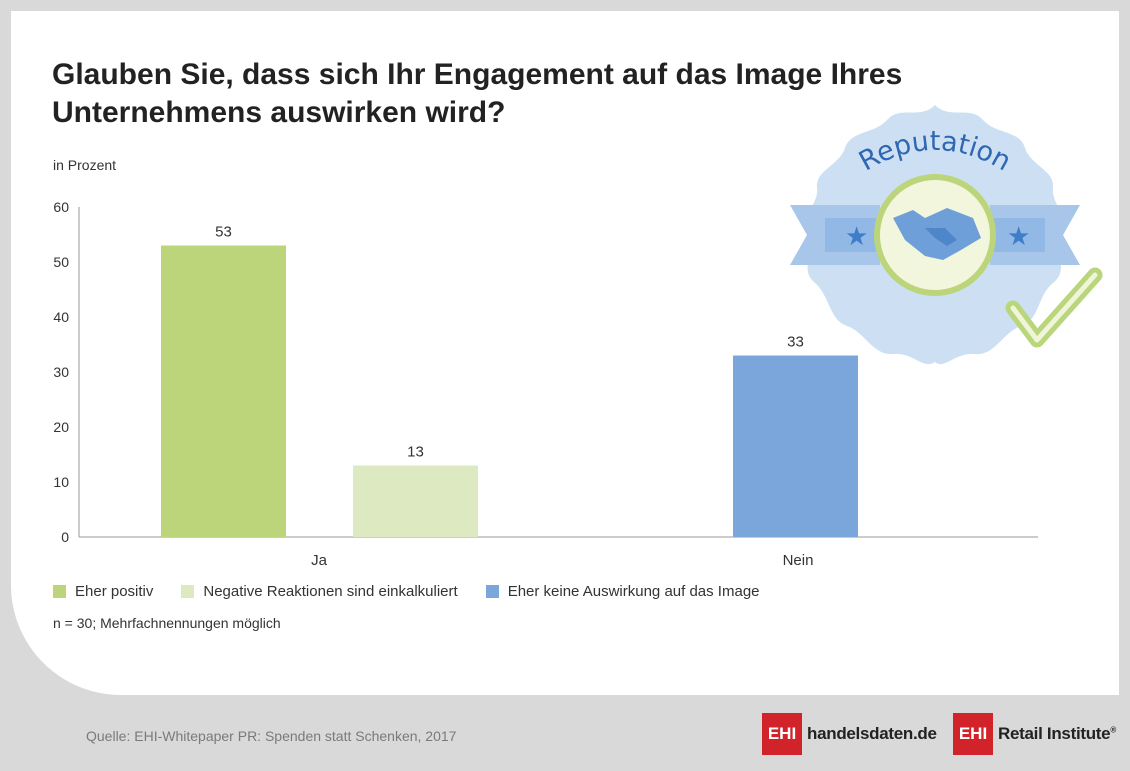 The height and width of the screenshot is (771, 1130). What do you see at coordinates (167, 623) in the screenshot?
I see `sample-note: n = 30; Mehrfachnennungen möglich` at bounding box center [167, 623].